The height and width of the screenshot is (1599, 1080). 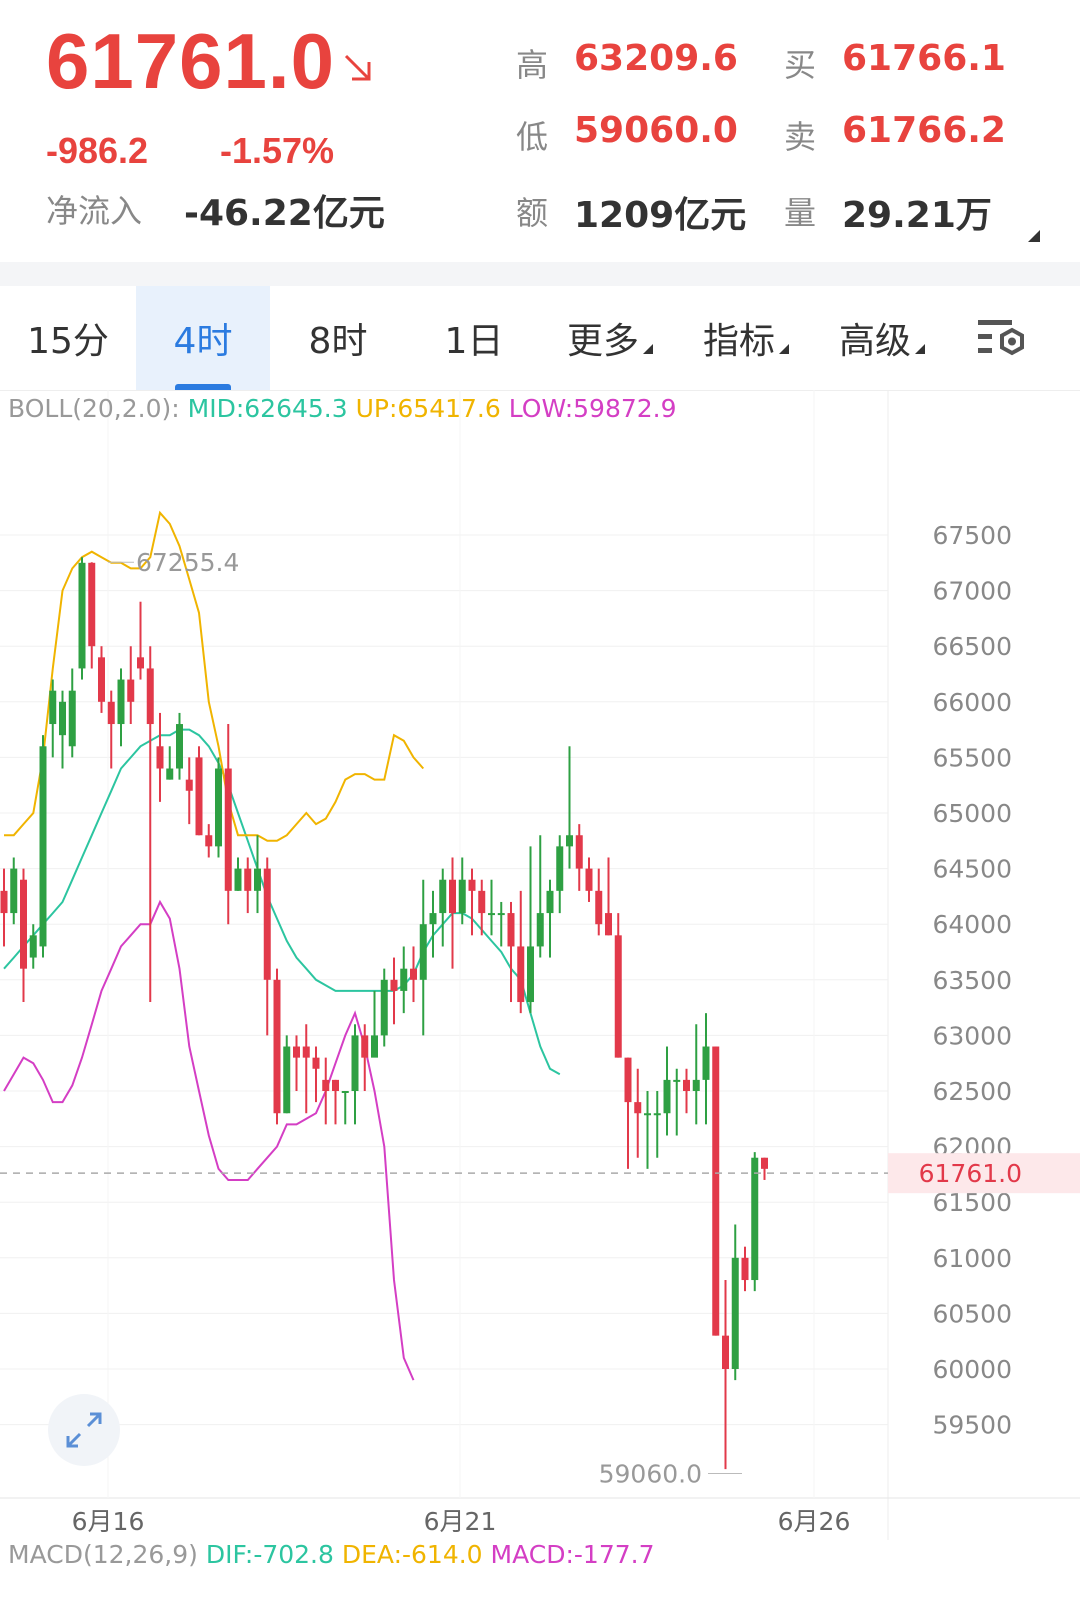 I want to click on y-tick-label: 61000, so click(x=972, y=1258).